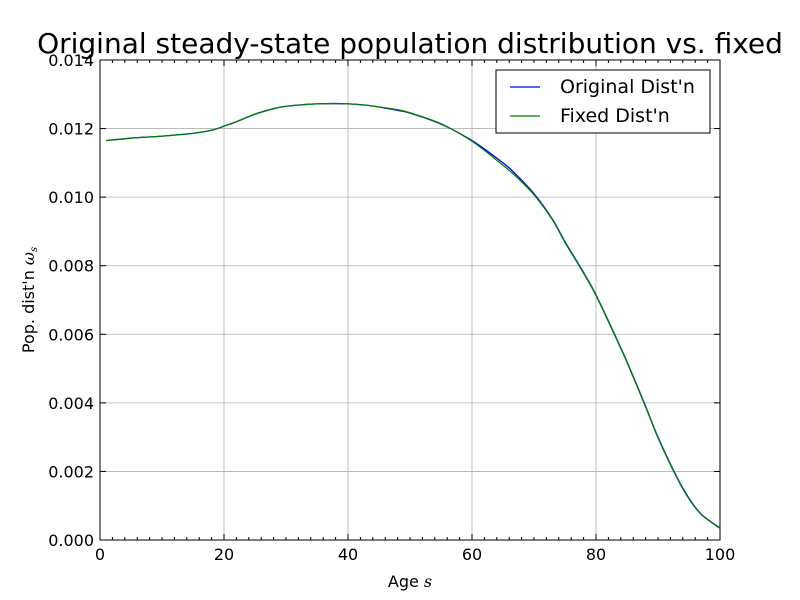 This screenshot has width=800, height=600. Describe the element at coordinates (34, 249) in the screenshot. I see `y-axis-label-subscript: s` at that location.